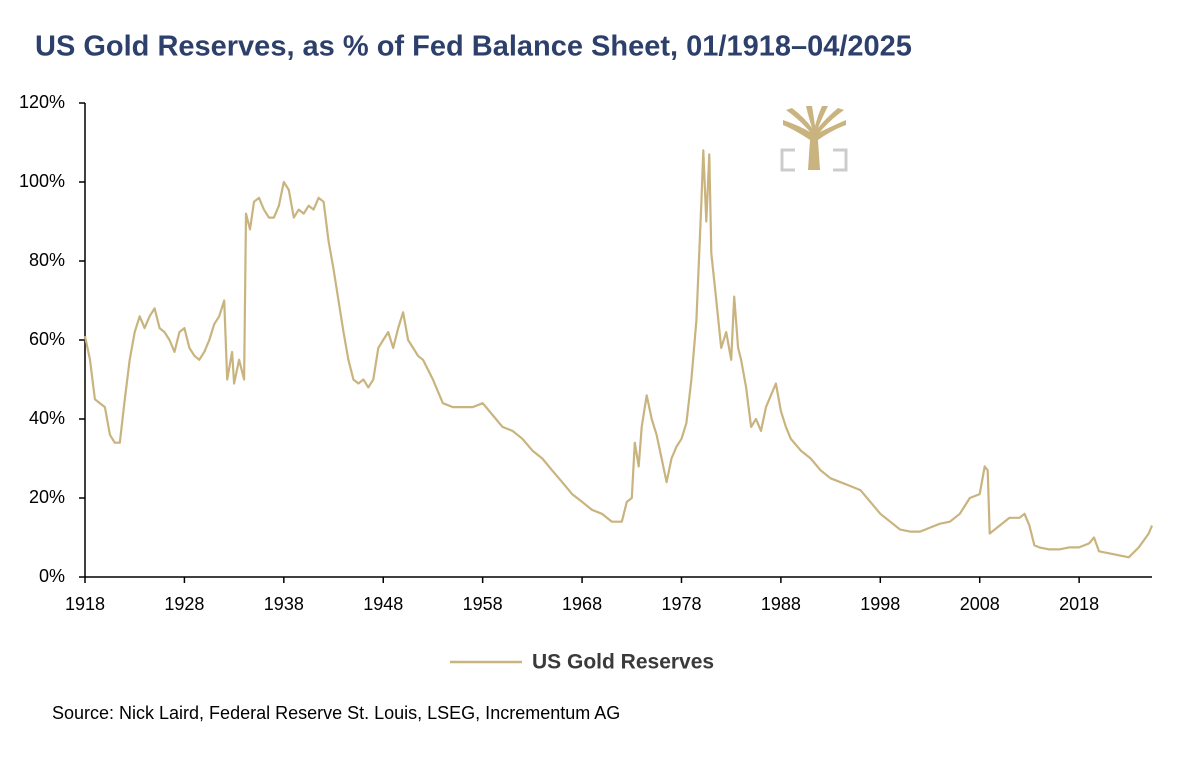 This screenshot has width=1200, height=776. Describe the element at coordinates (781, 604) in the screenshot. I see `x-tick-label: 1988` at that location.